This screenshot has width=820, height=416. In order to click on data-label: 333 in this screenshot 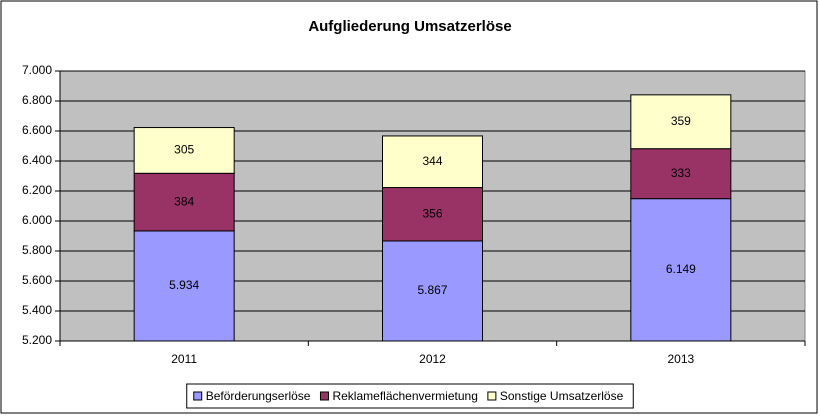, I will do `click(681, 173)`.